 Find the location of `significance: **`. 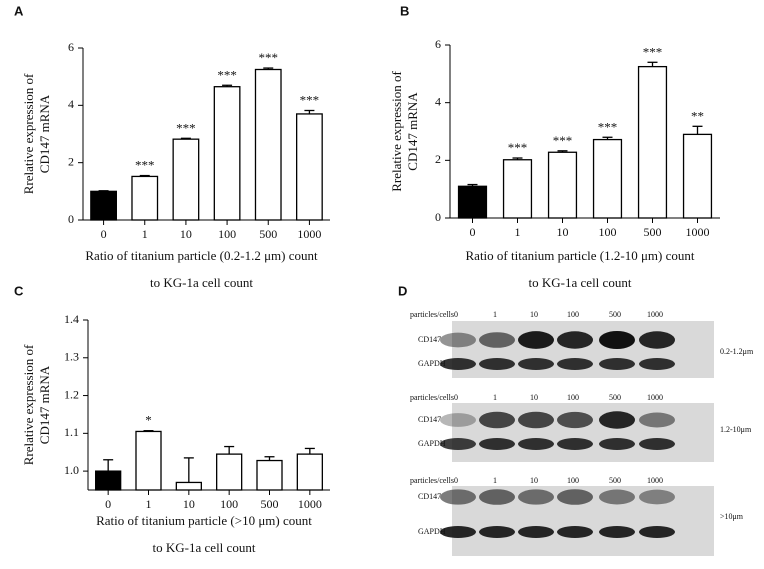

significance: ** is located at coordinates (697, 115).